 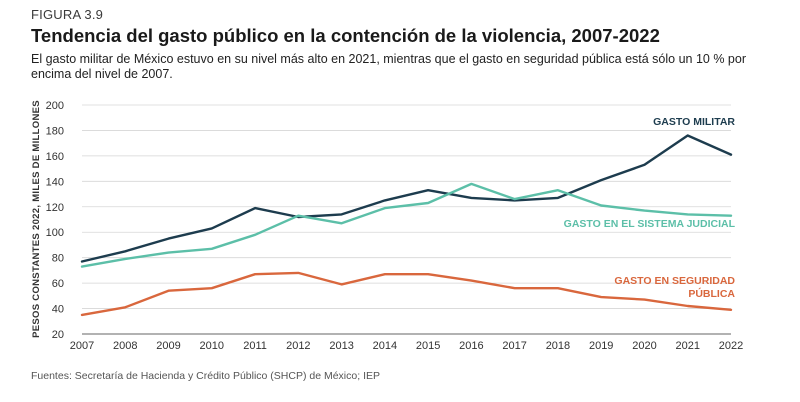 What do you see at coordinates (601, 346) in the screenshot?
I see `x-tick-2019: 2019` at bounding box center [601, 346].